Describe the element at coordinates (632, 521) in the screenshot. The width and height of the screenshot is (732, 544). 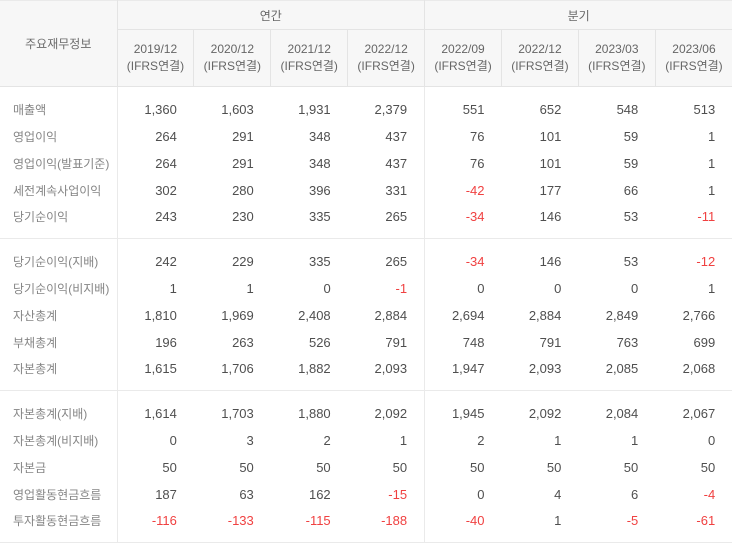
I see `value-cell: -5` at that location.